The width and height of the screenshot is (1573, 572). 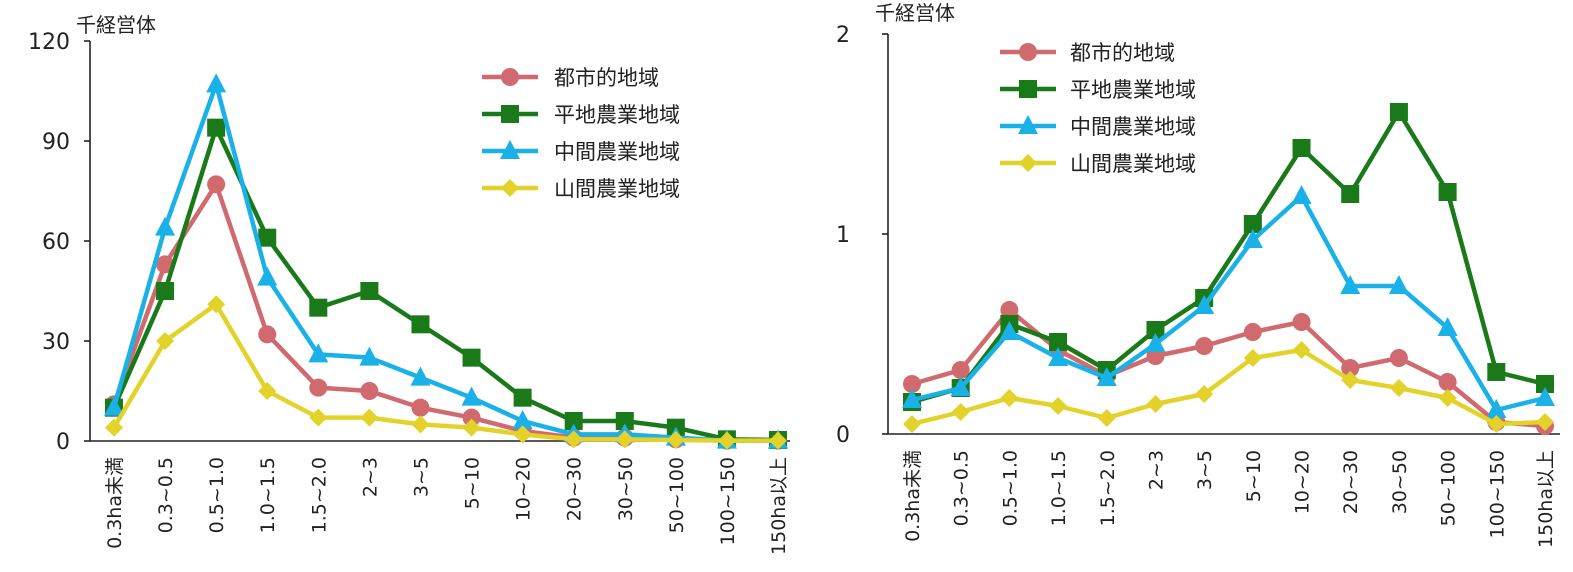 What do you see at coordinates (370, 477) in the screenshot?
I see `x-tick-label: 2~3` at bounding box center [370, 477].